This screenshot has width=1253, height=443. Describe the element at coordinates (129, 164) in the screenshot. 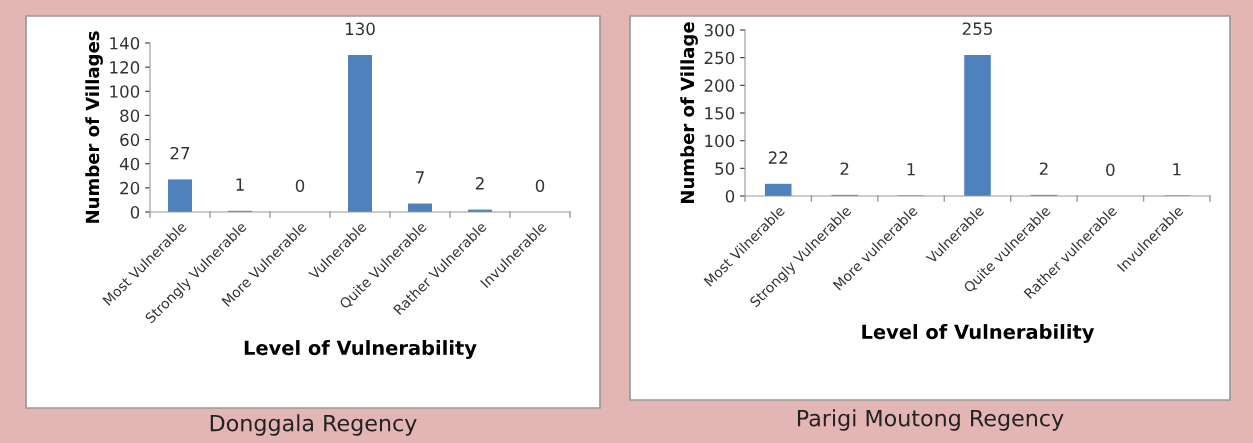

I see `y-tick-label: 40` at that location.